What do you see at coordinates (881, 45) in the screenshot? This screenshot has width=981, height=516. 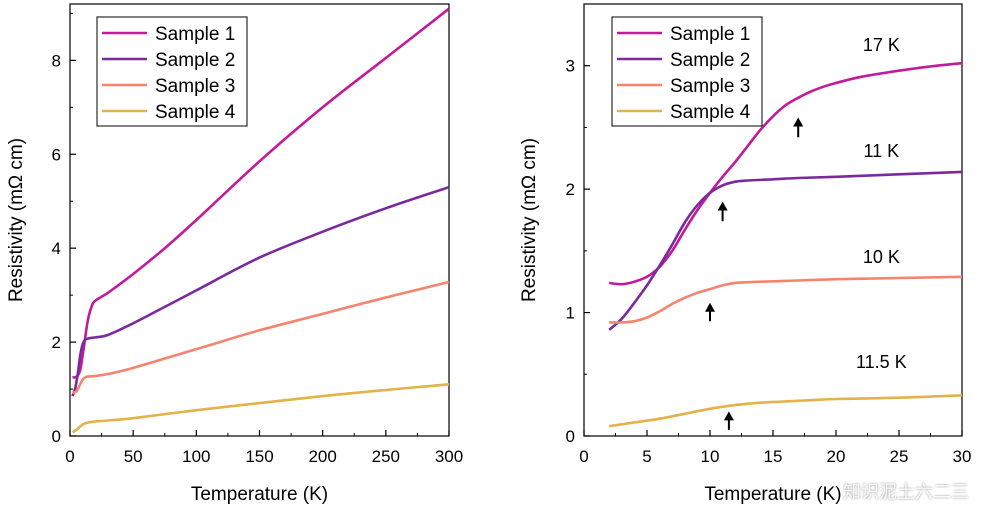 I see `annotation-label: 17 K` at bounding box center [881, 45].